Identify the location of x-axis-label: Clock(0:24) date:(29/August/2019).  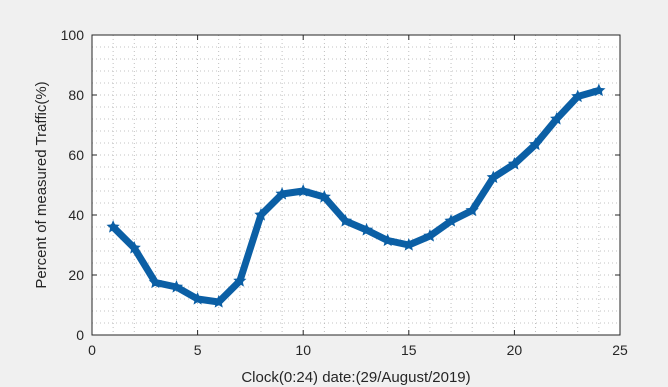
(355, 377).